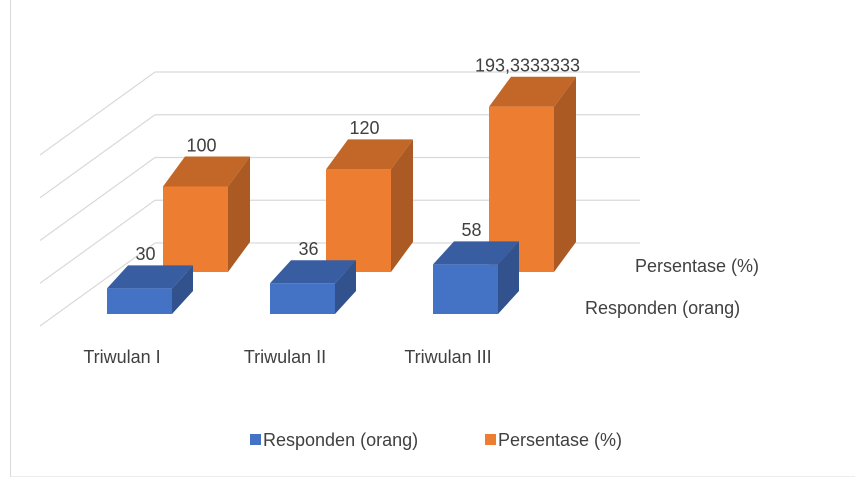  I want to click on data-label: 120, so click(364, 128).